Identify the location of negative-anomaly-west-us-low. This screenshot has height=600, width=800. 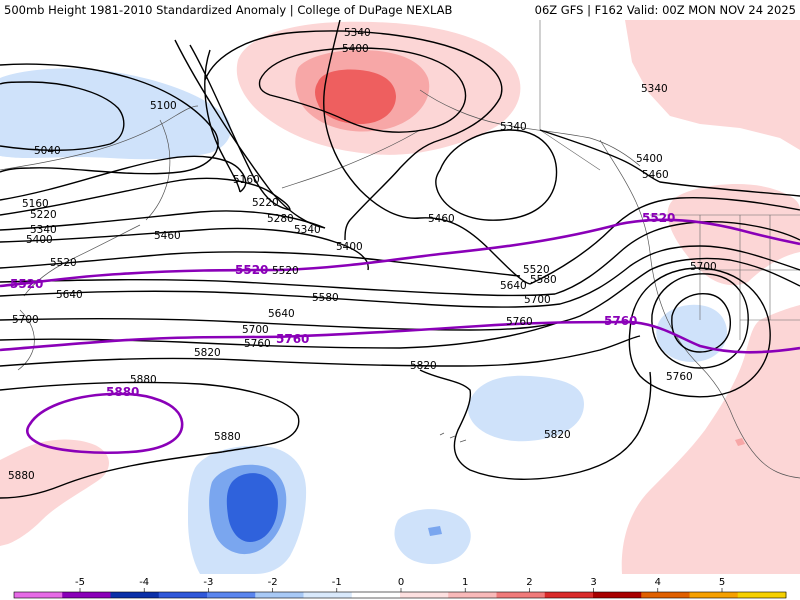
(692, 333).